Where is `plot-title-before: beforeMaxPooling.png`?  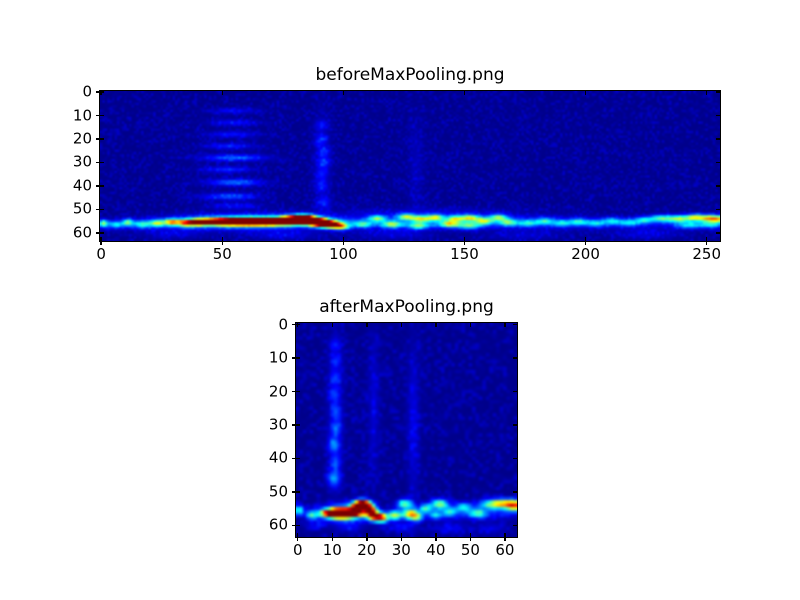
plot-title-before: beforeMaxPooling.png is located at coordinates (410, 75).